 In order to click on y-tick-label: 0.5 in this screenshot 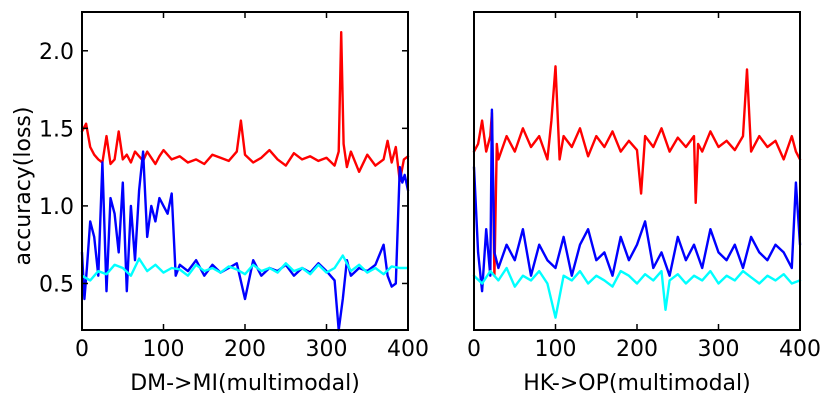, I will do `click(56, 284)`.